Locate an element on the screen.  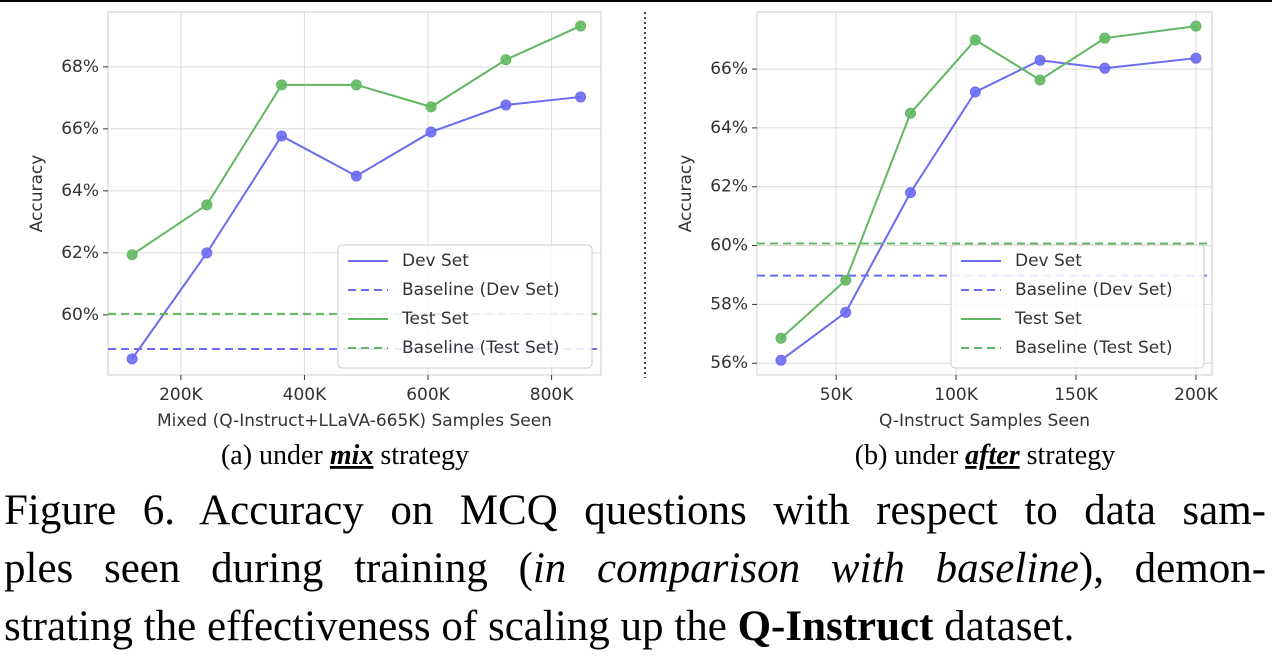
subcaption: (b) under after strategy is located at coordinates (985, 455).